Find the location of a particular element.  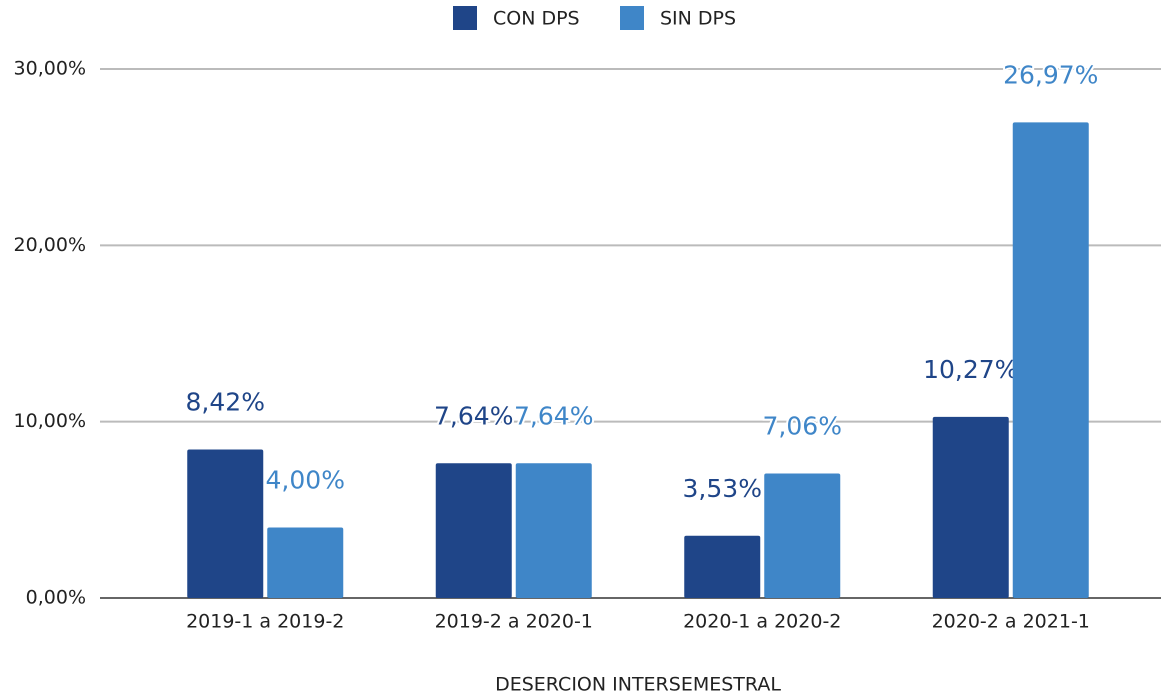

y-tick-label: 10,00% is located at coordinates (50, 421).